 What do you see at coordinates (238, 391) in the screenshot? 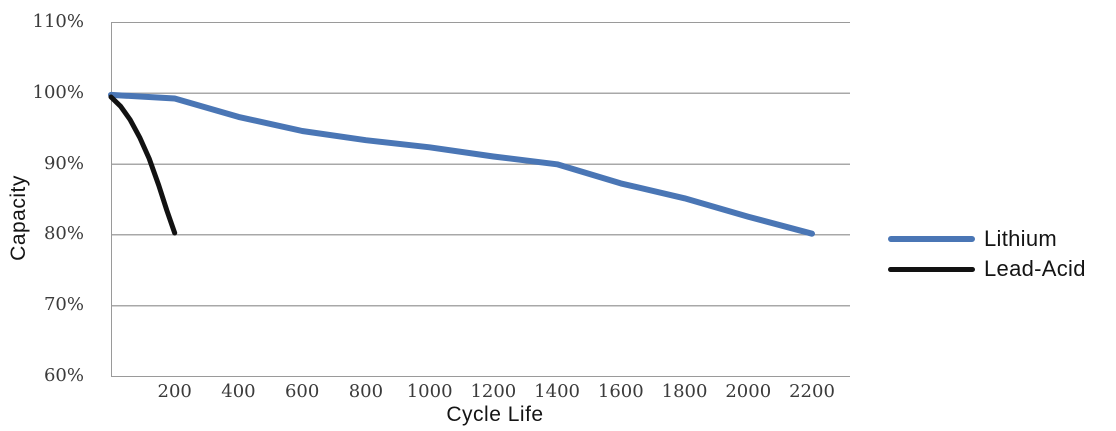
I see `x-tick-label: 400` at bounding box center [238, 391].